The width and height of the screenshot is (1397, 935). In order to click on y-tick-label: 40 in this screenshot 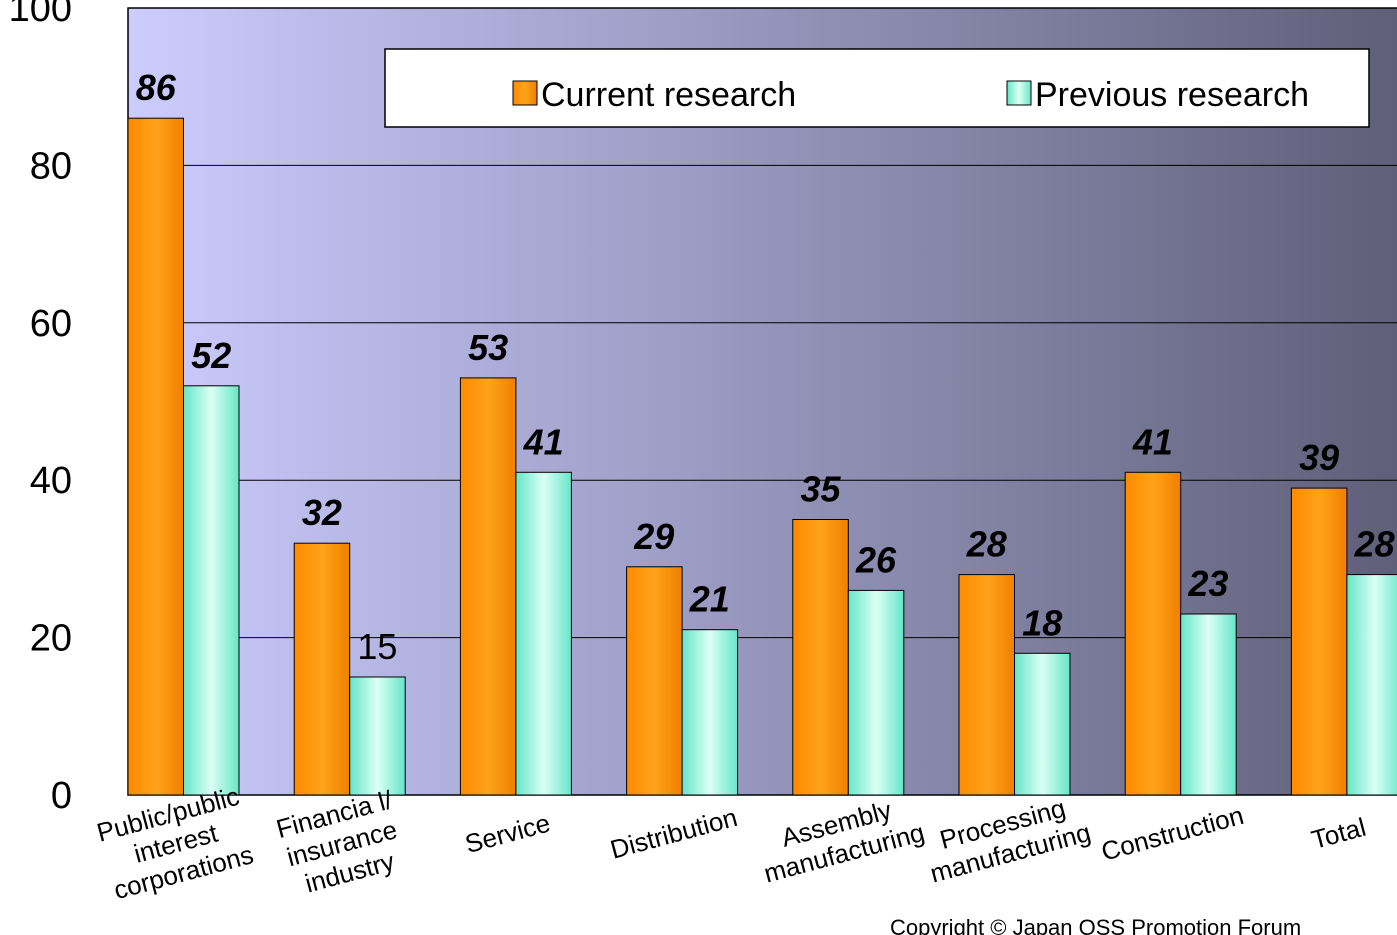, I will do `click(51, 481)`.